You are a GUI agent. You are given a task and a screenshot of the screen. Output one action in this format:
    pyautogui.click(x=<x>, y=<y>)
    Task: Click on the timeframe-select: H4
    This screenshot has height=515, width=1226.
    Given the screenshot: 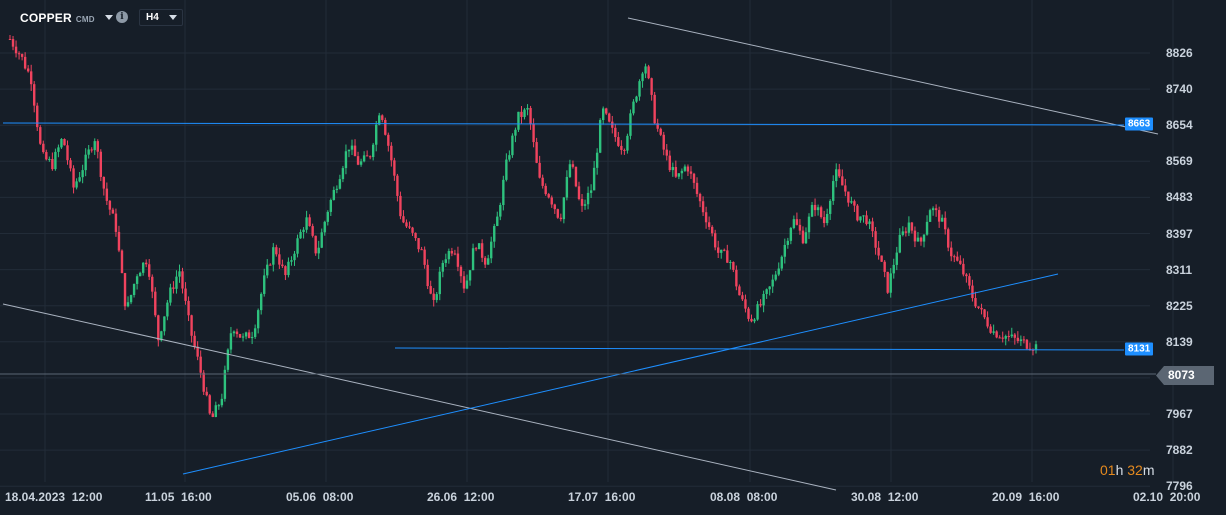 What is the action you would take?
    pyautogui.click(x=161, y=17)
    